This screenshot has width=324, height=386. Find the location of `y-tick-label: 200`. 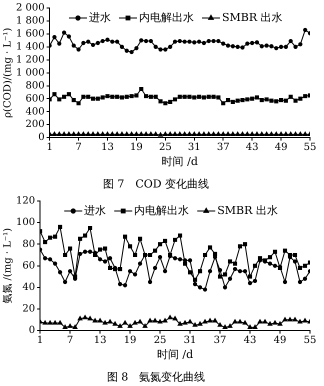

y-tick-label: 200 is located at coordinates (35, 124).